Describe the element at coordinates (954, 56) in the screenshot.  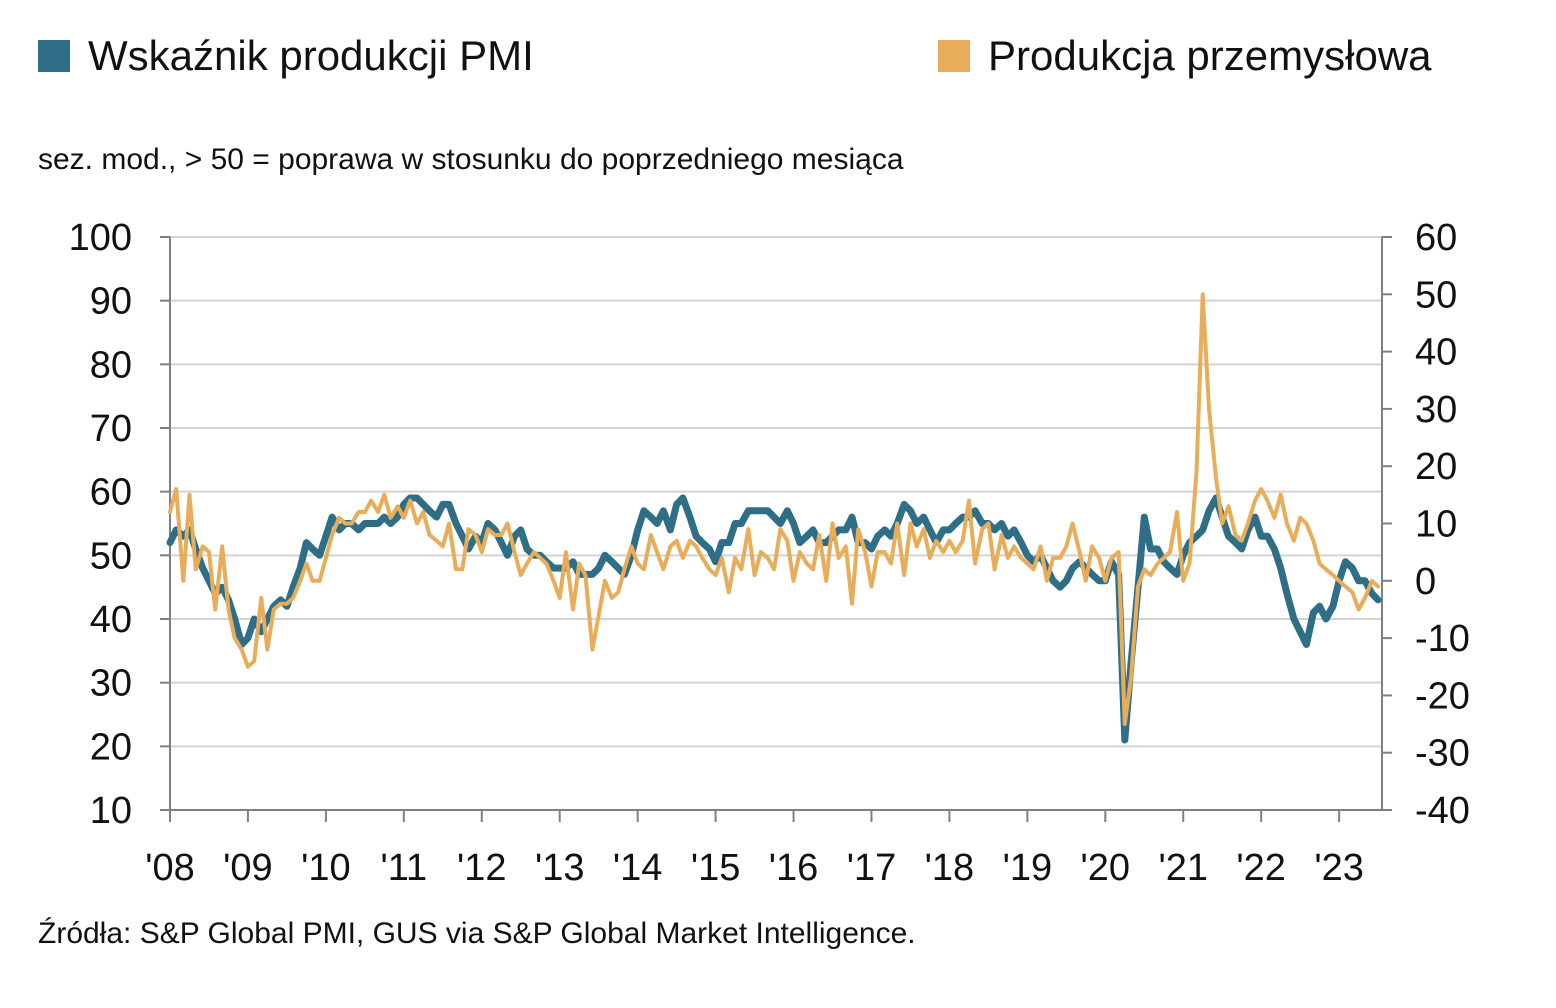
I see `legend-swatch-industrial-production` at that location.